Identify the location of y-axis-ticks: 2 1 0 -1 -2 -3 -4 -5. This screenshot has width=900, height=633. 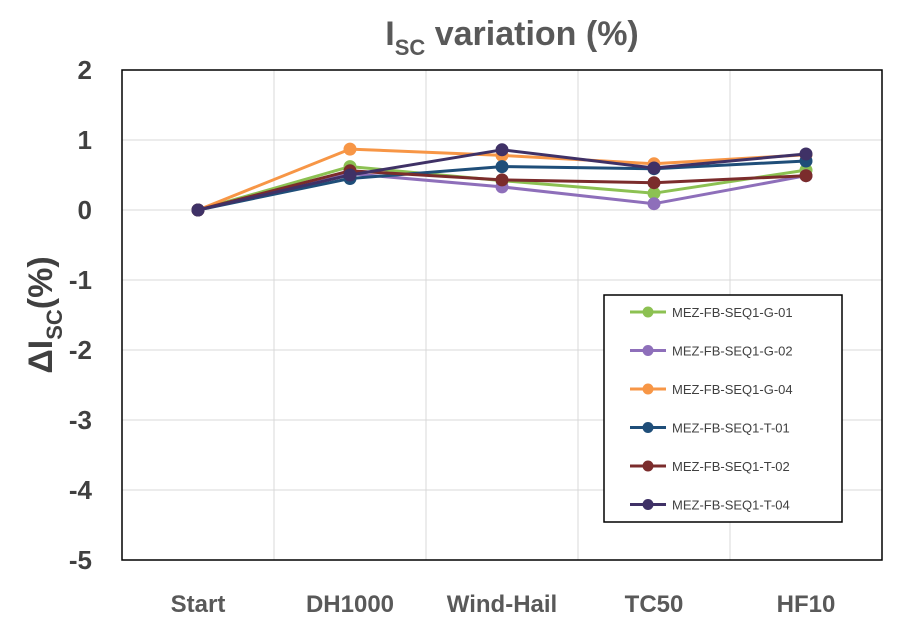
(81, 315).